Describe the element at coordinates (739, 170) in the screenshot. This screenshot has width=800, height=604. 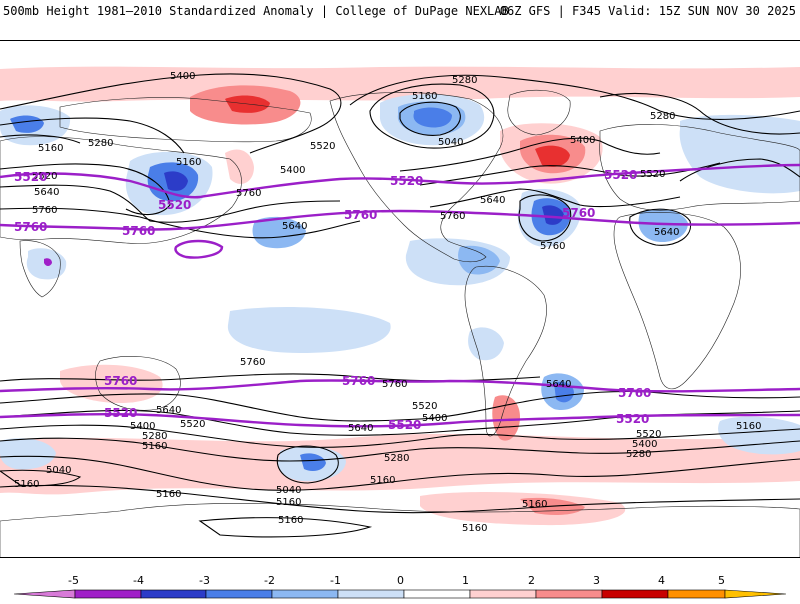
I see `contour-5400-europe` at that location.